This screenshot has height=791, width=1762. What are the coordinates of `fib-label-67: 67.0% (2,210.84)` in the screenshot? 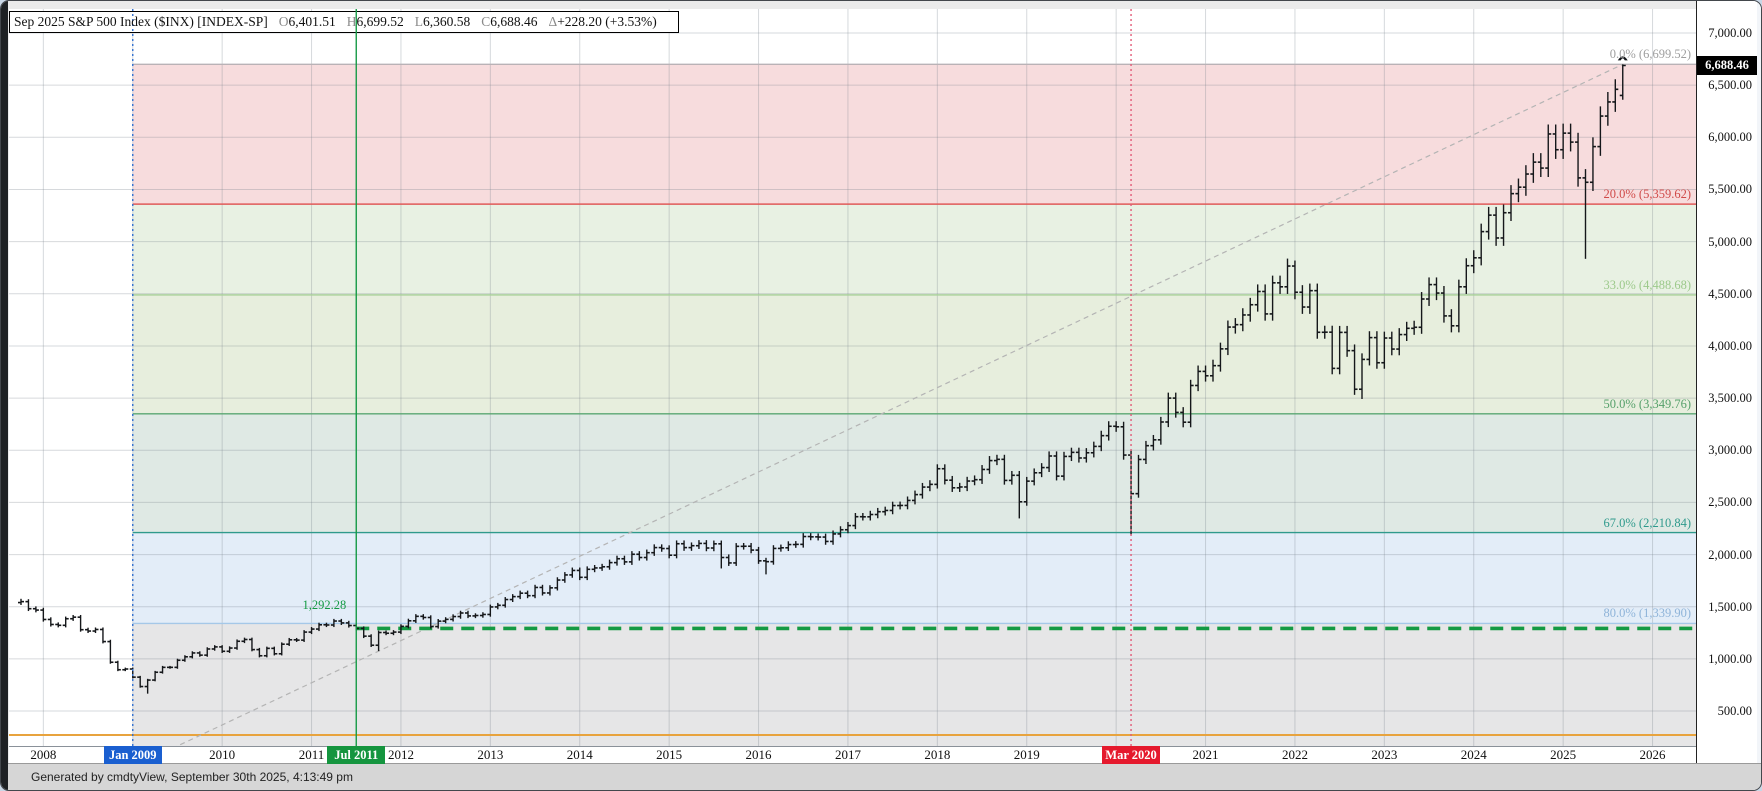 It's located at (1647, 522).